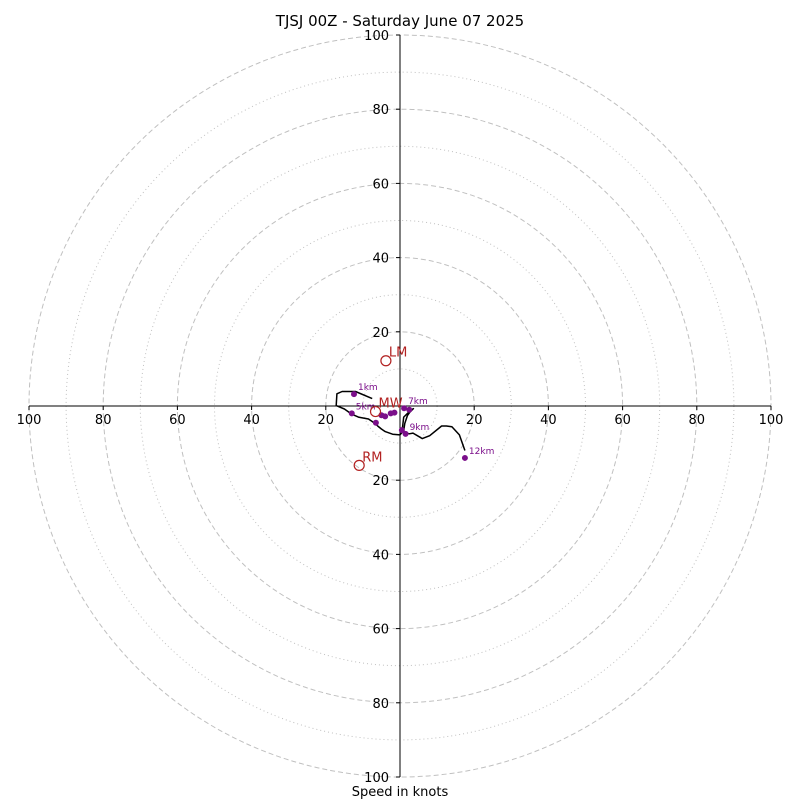 This screenshot has height=800, width=800. Describe the element at coordinates (372, 457) in the screenshot. I see `motion-marker-label: RM` at that location.